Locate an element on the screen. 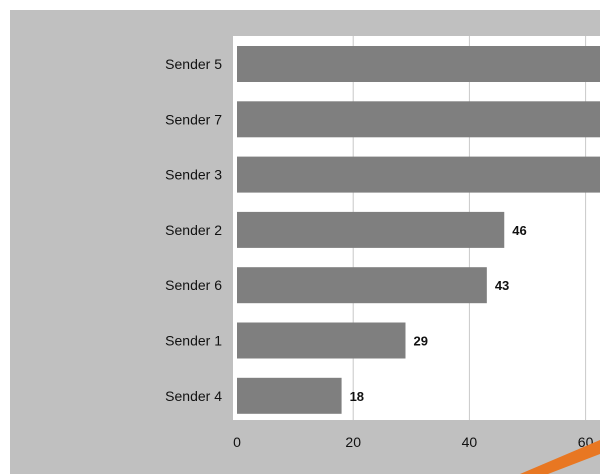 The image size is (600, 474). data-label: 46 is located at coordinates (519, 230).